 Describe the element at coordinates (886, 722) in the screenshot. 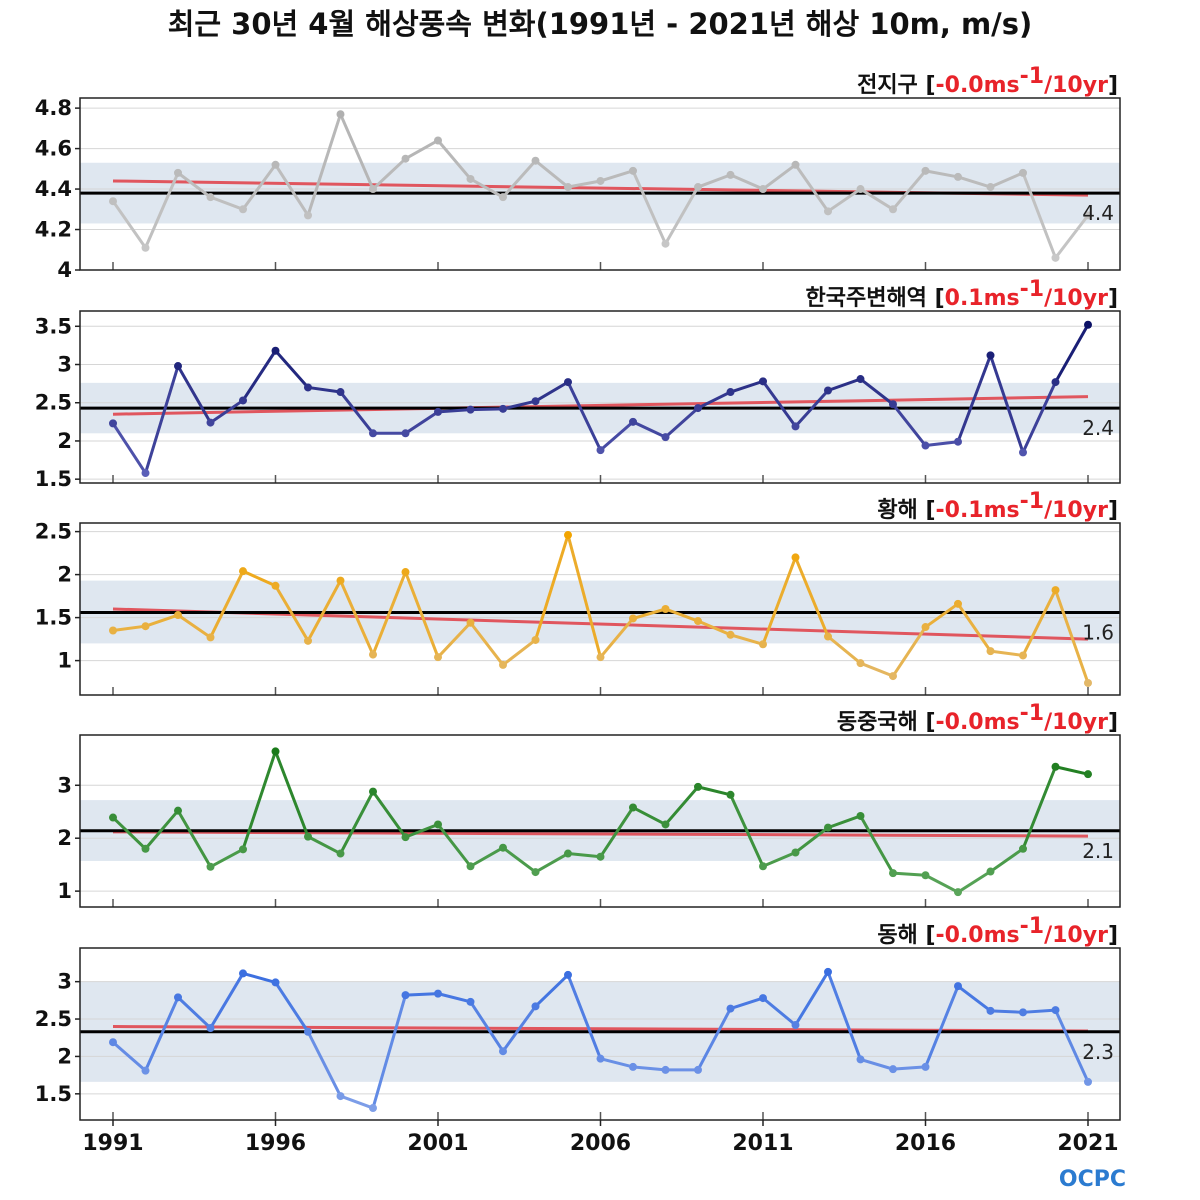

I see `panel-name: 동중국해 [` at that location.